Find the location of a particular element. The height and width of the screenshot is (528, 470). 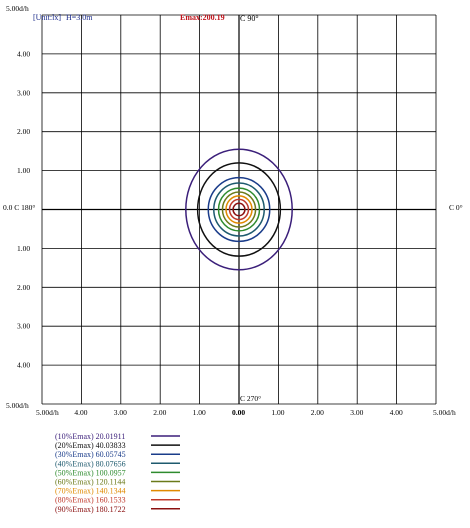

x-tick-labels: 4.00 3.00 2.00 1.00 0.00 1.00 2.00 3.00 4.00 is located at coordinates (238, 412).